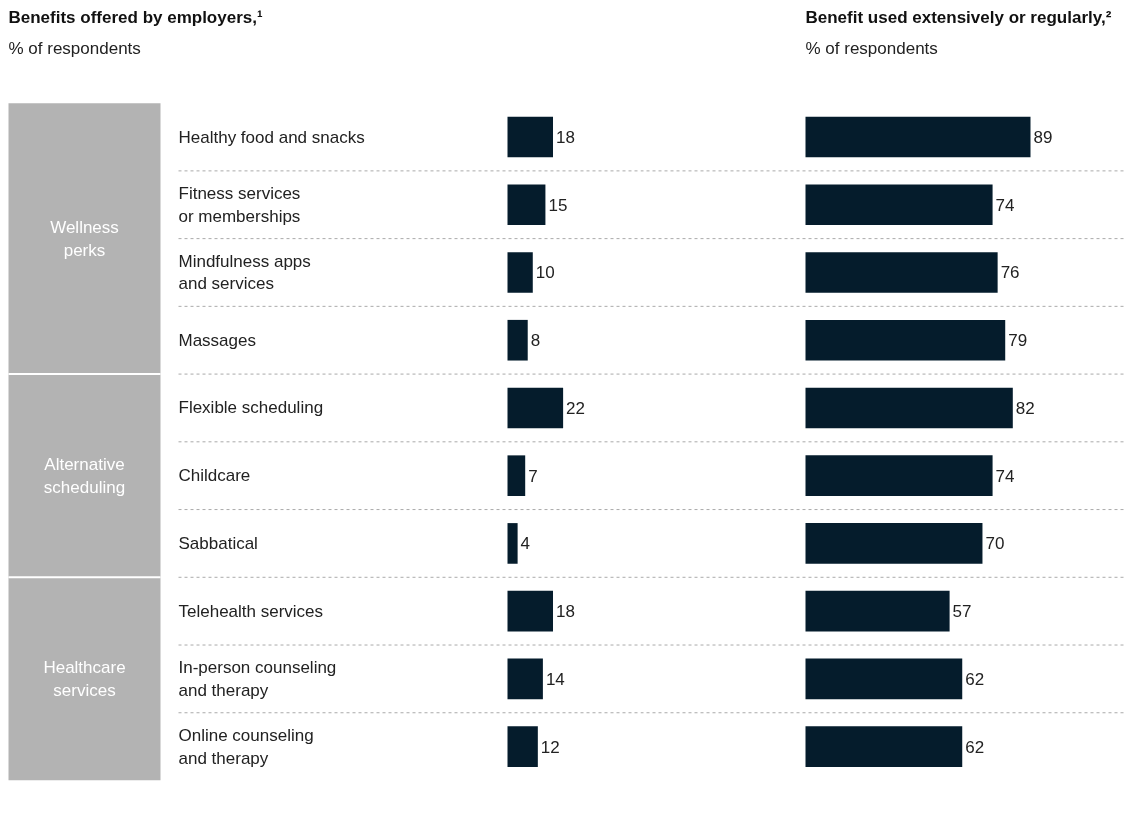  I want to click on text: Wellness perks, so click(84, 238).